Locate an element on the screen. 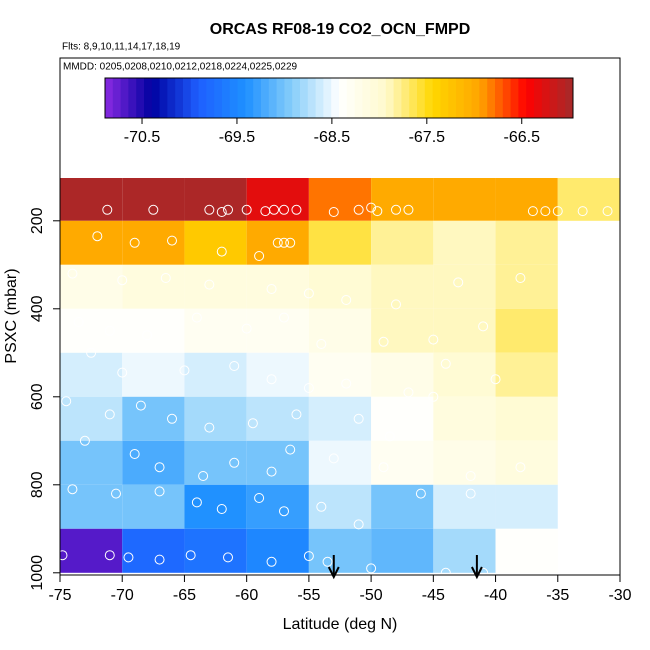  x-tick-label: -75 is located at coordinates (59, 595).